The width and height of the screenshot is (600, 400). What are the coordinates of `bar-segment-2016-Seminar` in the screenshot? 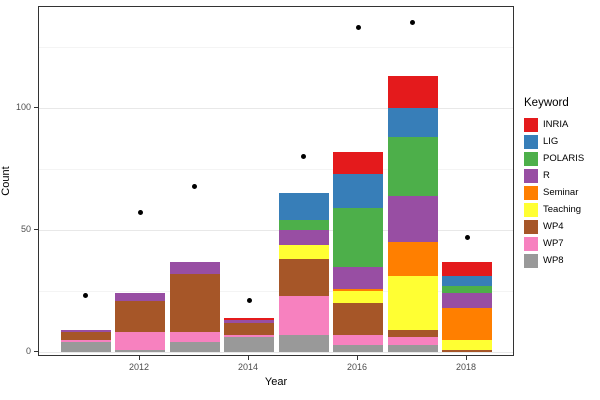 It's located at (358, 289).